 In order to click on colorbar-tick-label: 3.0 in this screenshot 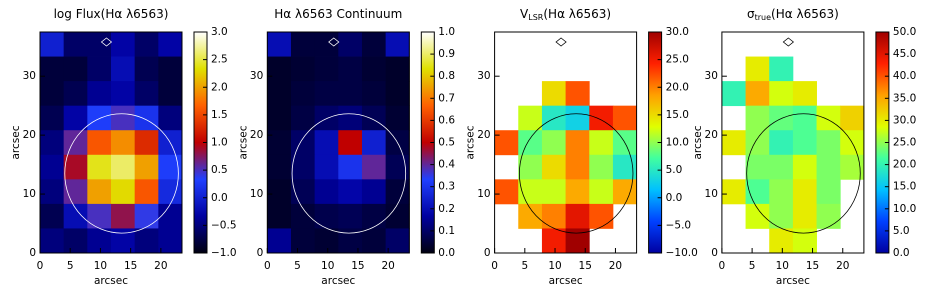, I will do `click(219, 32)`.